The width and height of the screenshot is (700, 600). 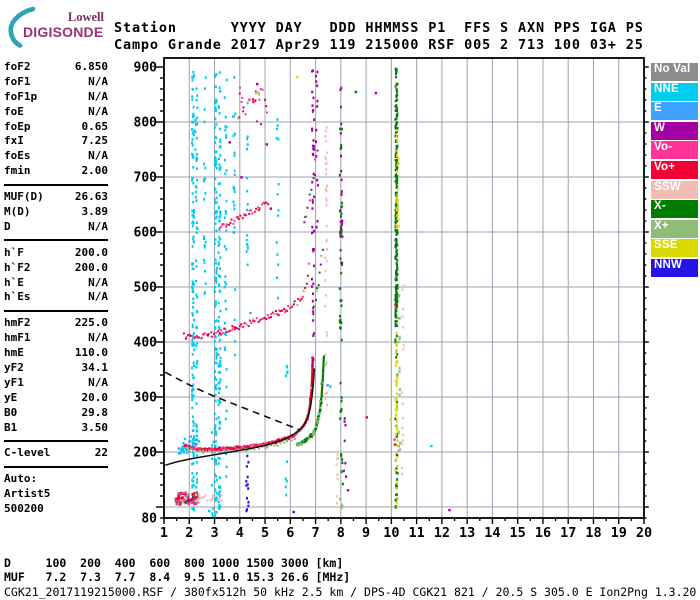 I want to click on param-row-artist5: Artist5, so click(x=56, y=494).